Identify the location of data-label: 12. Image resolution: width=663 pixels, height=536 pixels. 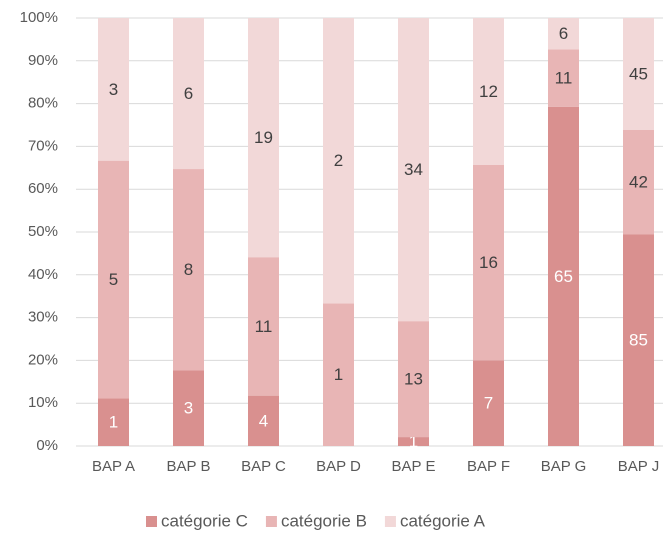
(488, 91).